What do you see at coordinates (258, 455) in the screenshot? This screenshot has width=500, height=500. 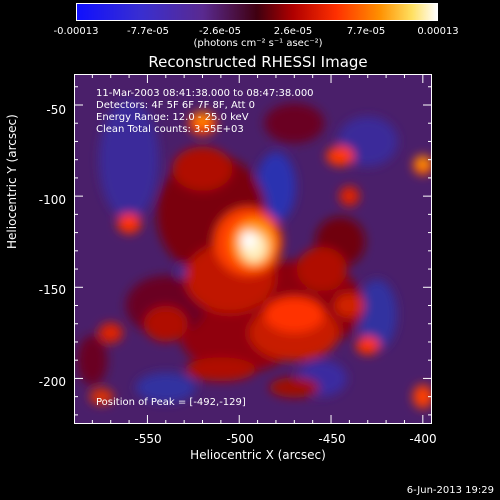 I see `x-axis-label: Heliocentric X (arcsec)` at bounding box center [258, 455].